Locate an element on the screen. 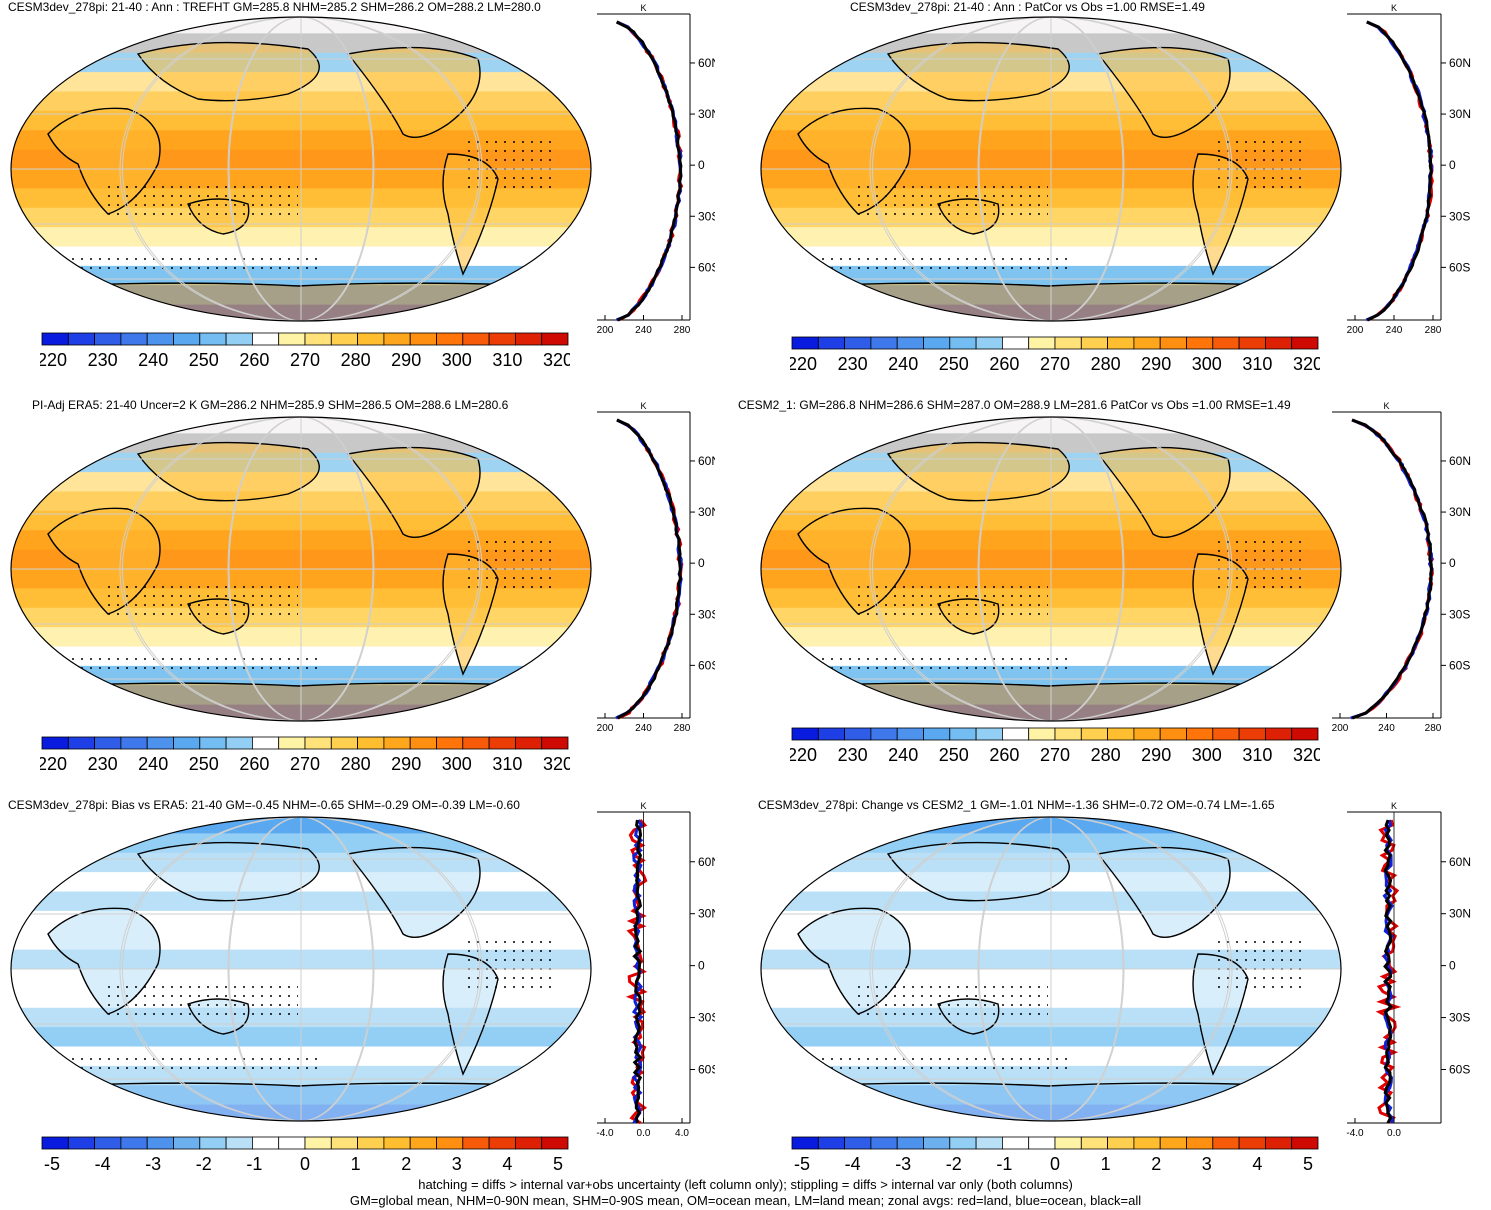 This screenshot has height=1210, width=1491. colorbar-label: 220 is located at coordinates (53, 360).